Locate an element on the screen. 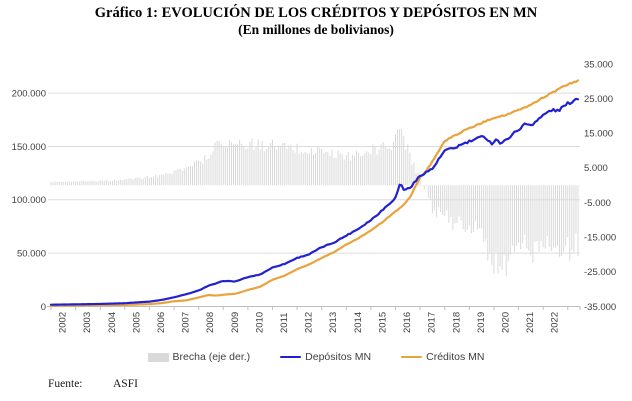 This screenshot has width=632, height=401. svg-text: 2015 is located at coordinates (383, 322).